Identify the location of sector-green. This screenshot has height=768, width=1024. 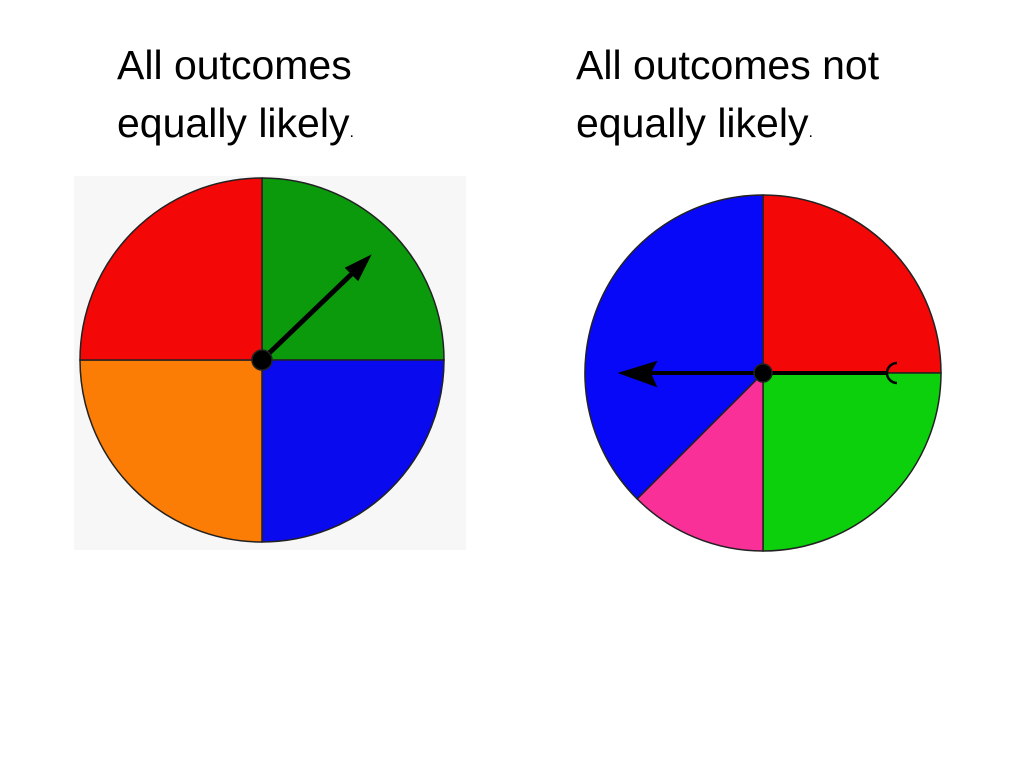
(852, 462).